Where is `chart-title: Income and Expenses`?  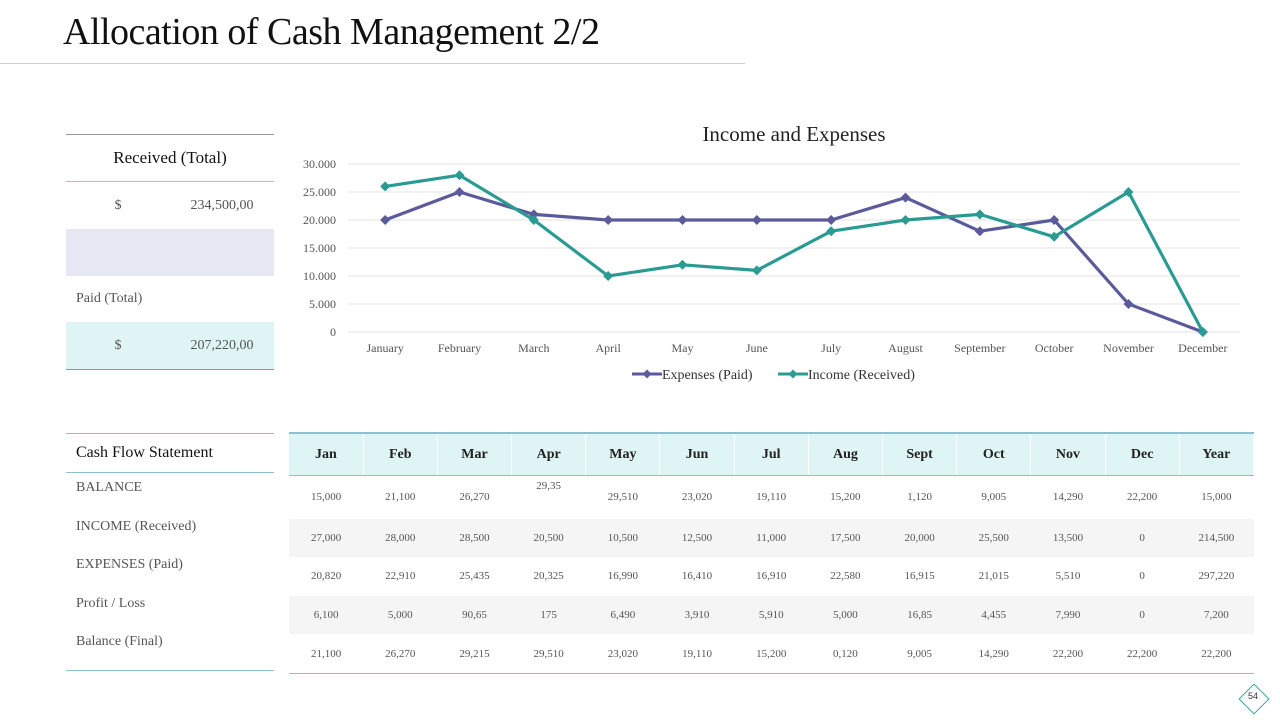
chart-title: Income and Expenses is located at coordinates (793, 134).